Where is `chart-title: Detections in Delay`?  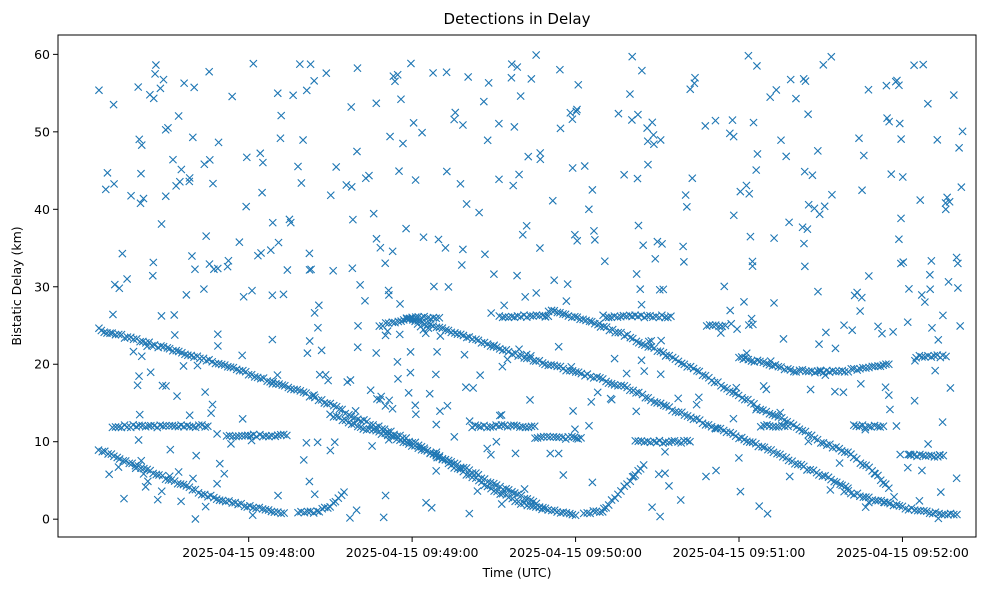 chart-title: Detections in Delay is located at coordinates (517, 19).